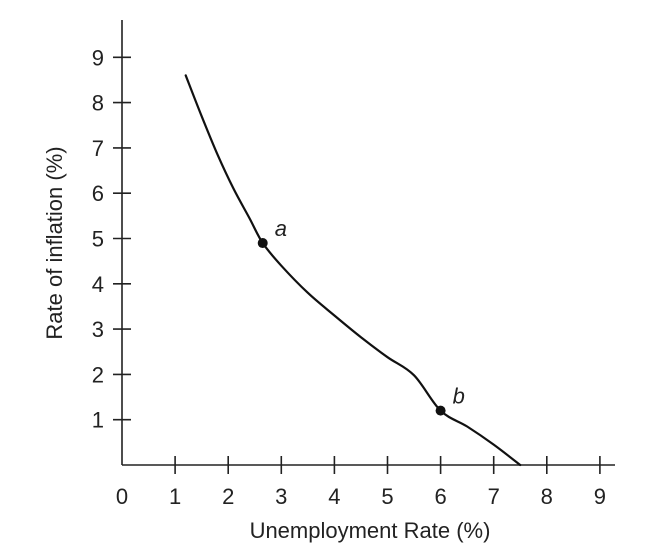  I want to click on x-tick-label: 2, so click(228, 496).